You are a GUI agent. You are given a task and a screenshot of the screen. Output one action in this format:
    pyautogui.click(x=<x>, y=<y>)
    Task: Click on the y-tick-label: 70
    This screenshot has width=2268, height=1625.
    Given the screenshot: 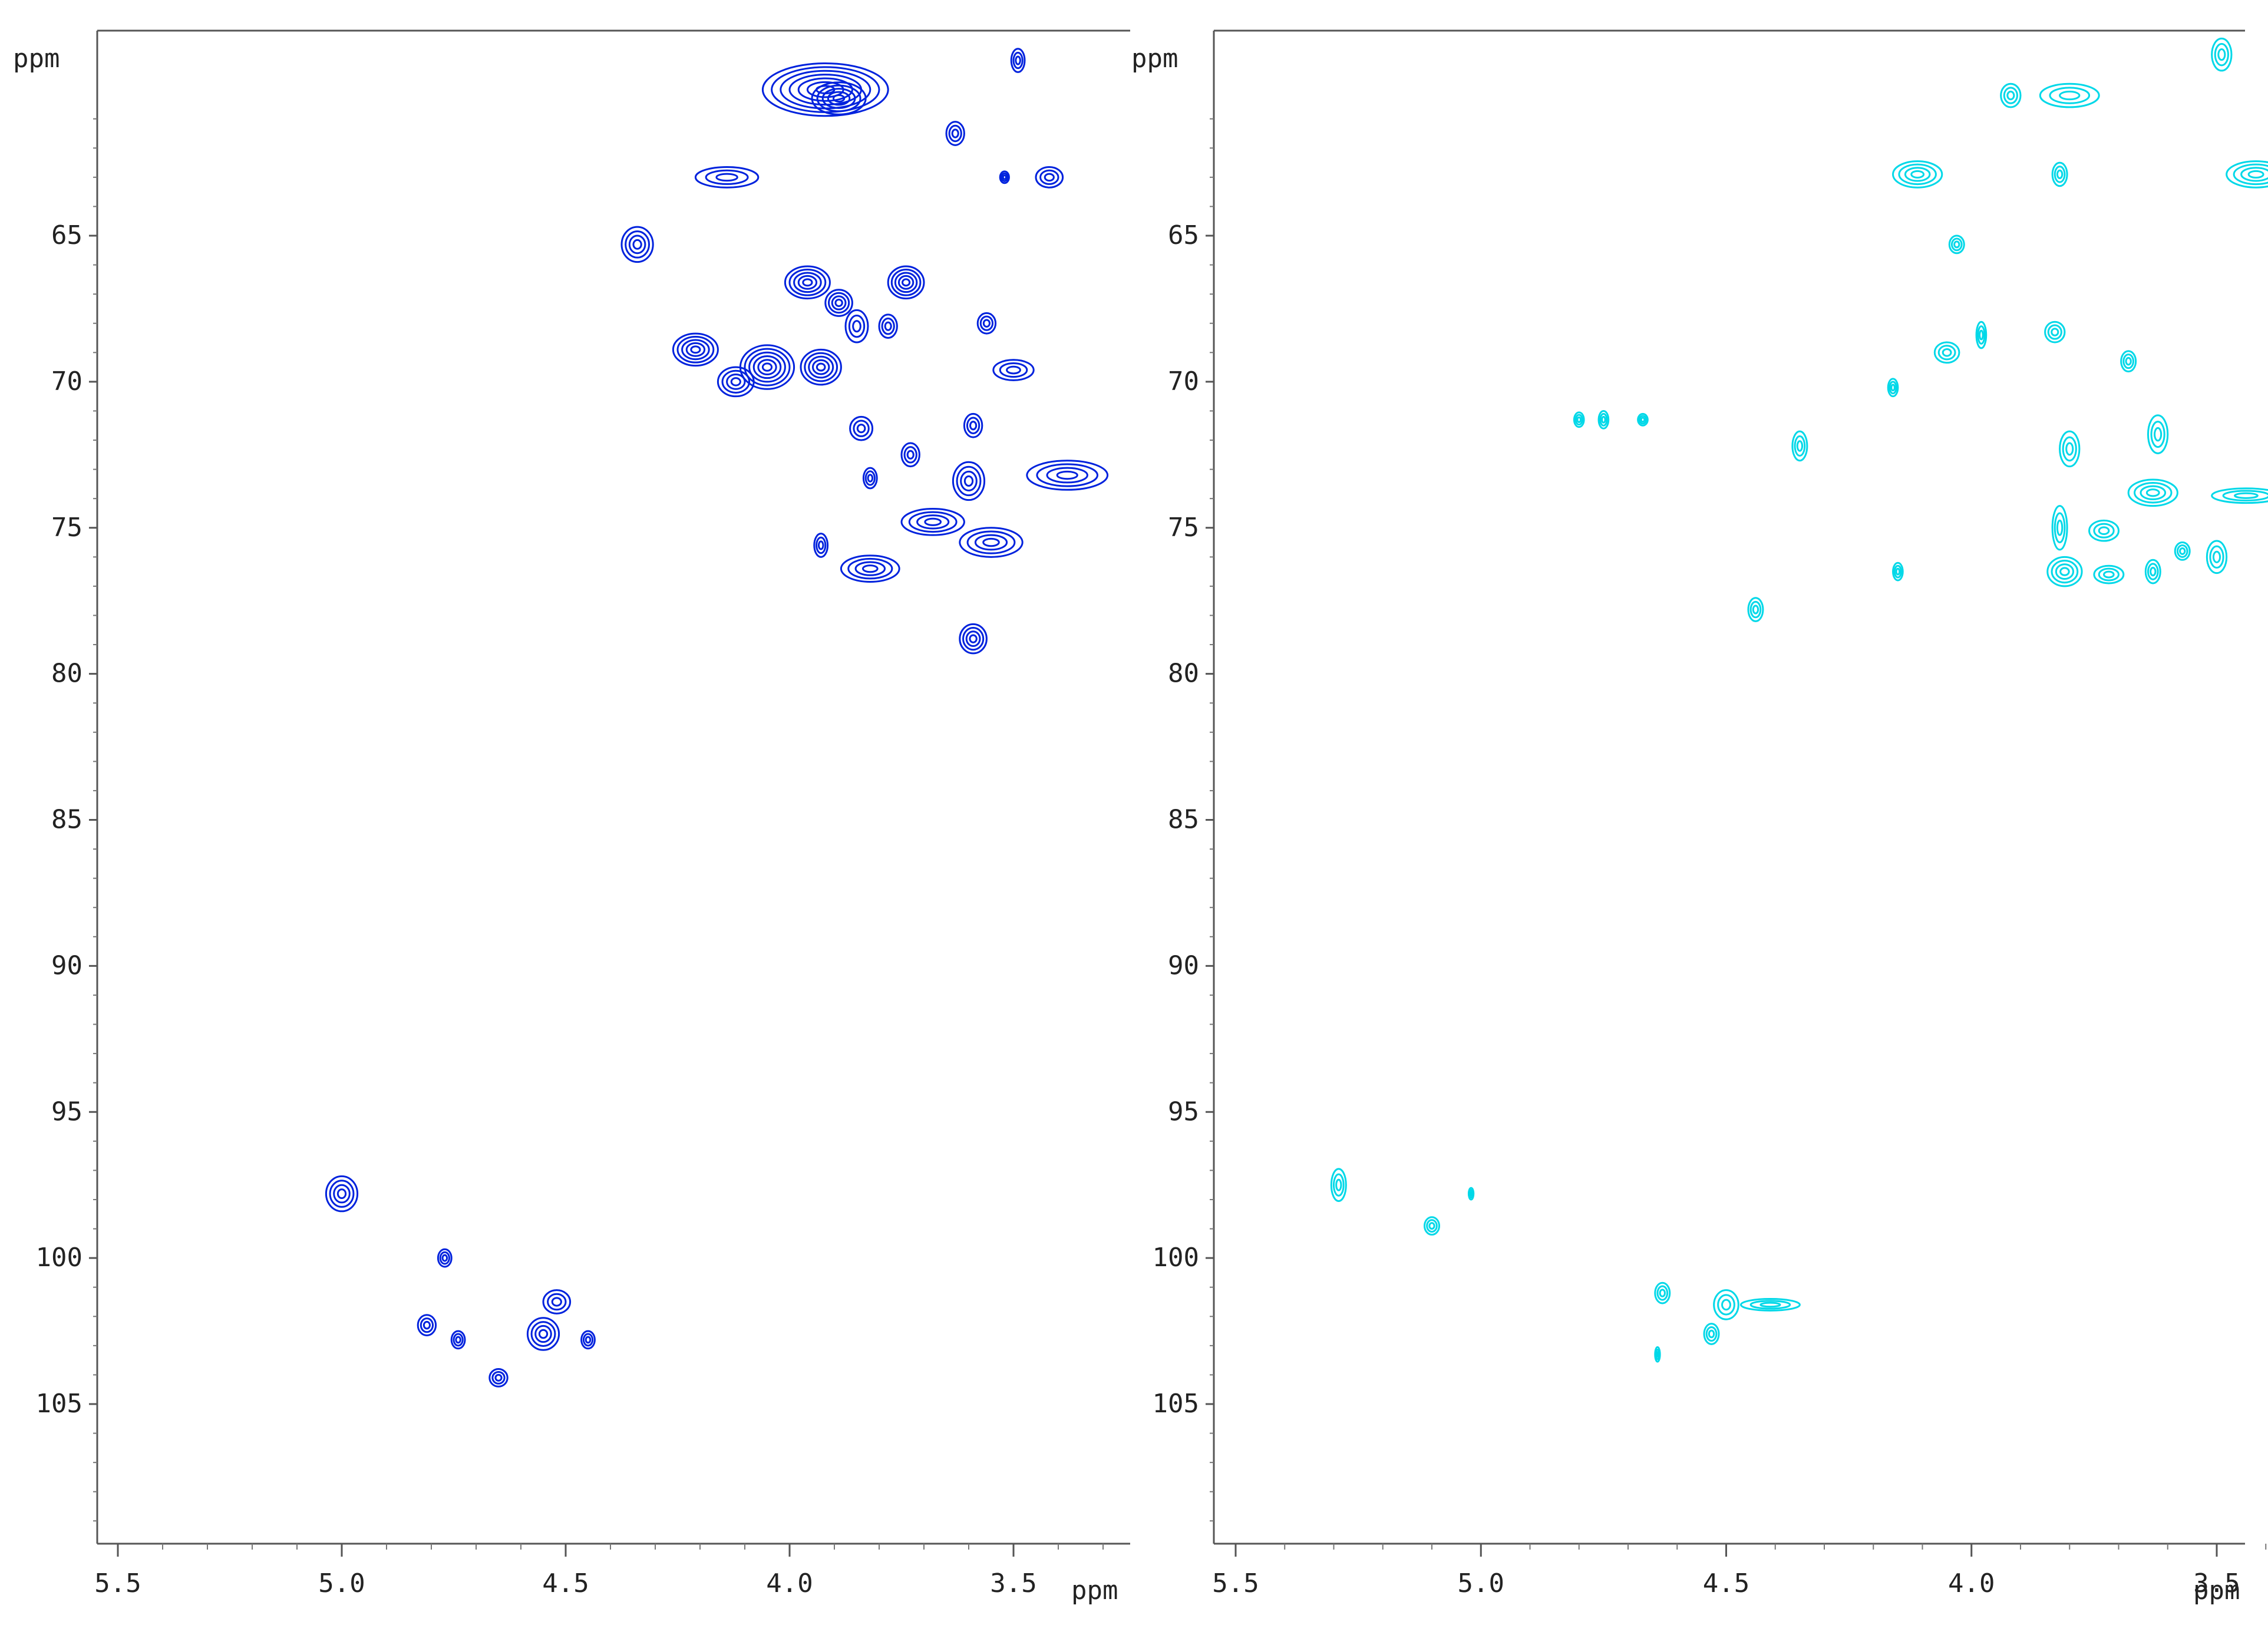 What is the action you would take?
    pyautogui.click(x=66, y=381)
    